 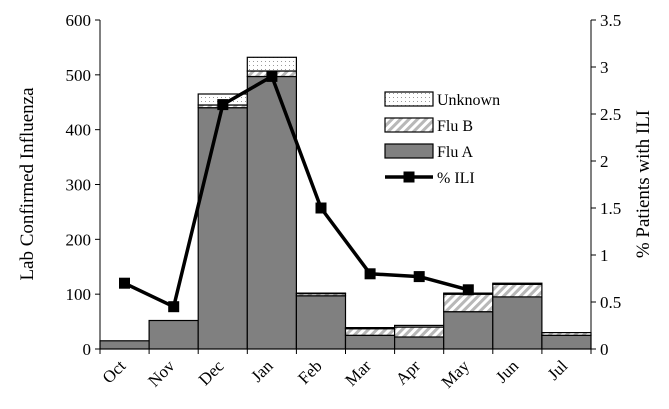 I want to click on legend-label-ili: % ILI, so click(x=456, y=178).